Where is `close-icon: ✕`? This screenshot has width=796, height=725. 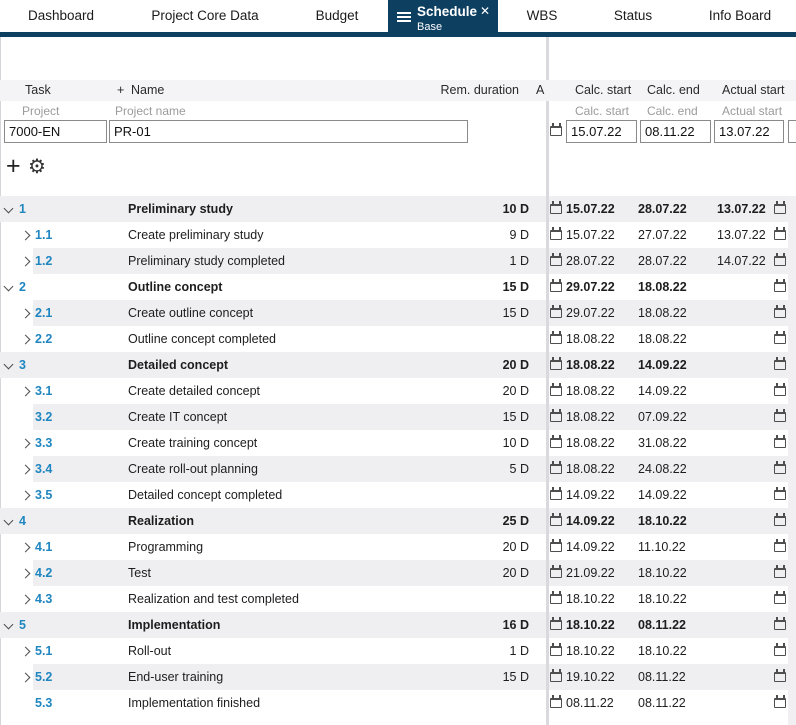 close-icon: ✕ is located at coordinates (484, 11).